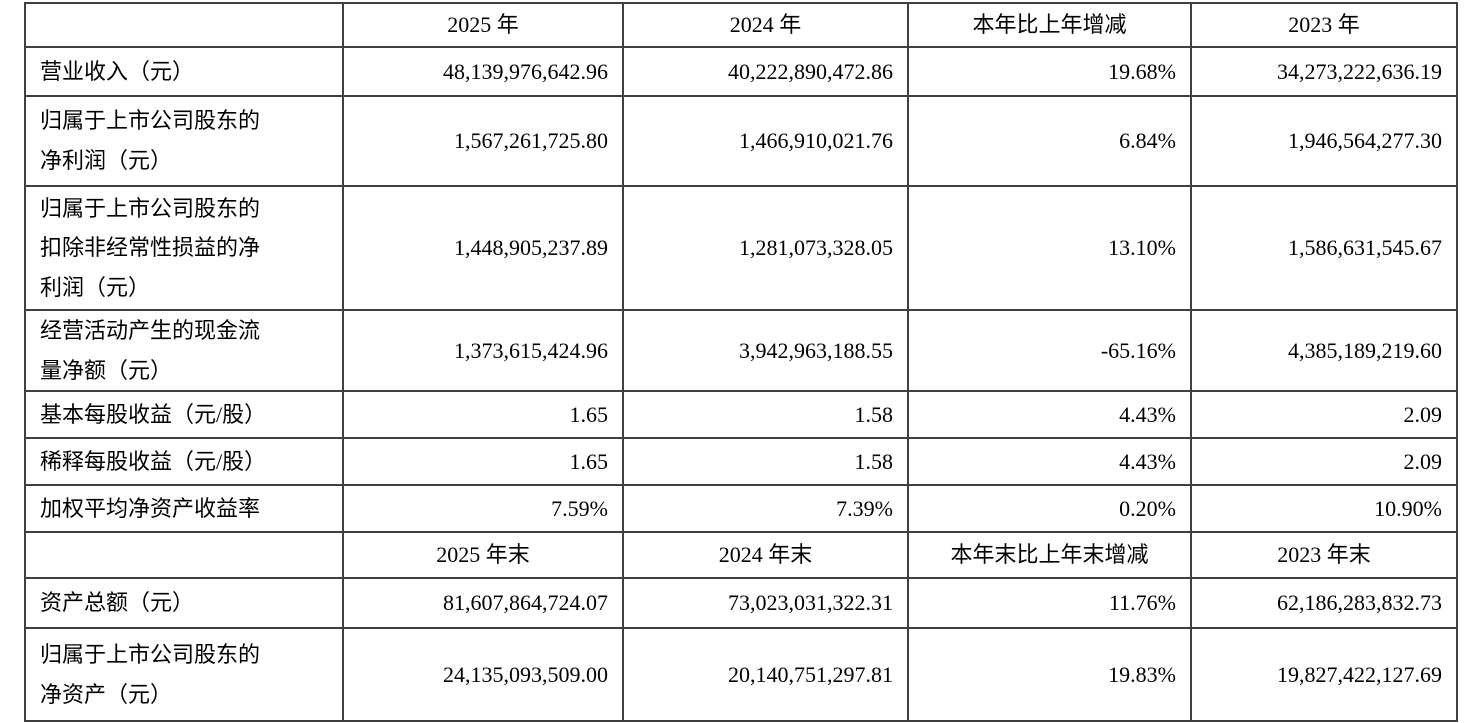  I want to click on value-cell: 48,139,976,642.96, so click(483, 71).